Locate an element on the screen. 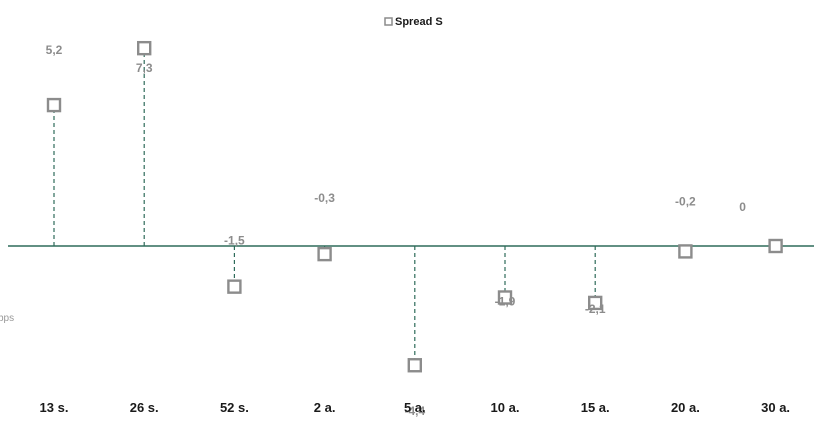 The height and width of the screenshot is (439, 814). legend: Spread S is located at coordinates (413, 22).